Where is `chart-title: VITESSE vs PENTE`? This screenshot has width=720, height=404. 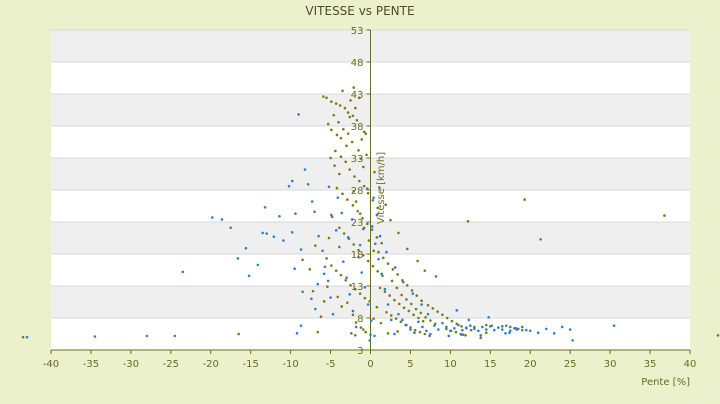
chart-title: VITESSE vs PENTE is located at coordinates (359, 11).